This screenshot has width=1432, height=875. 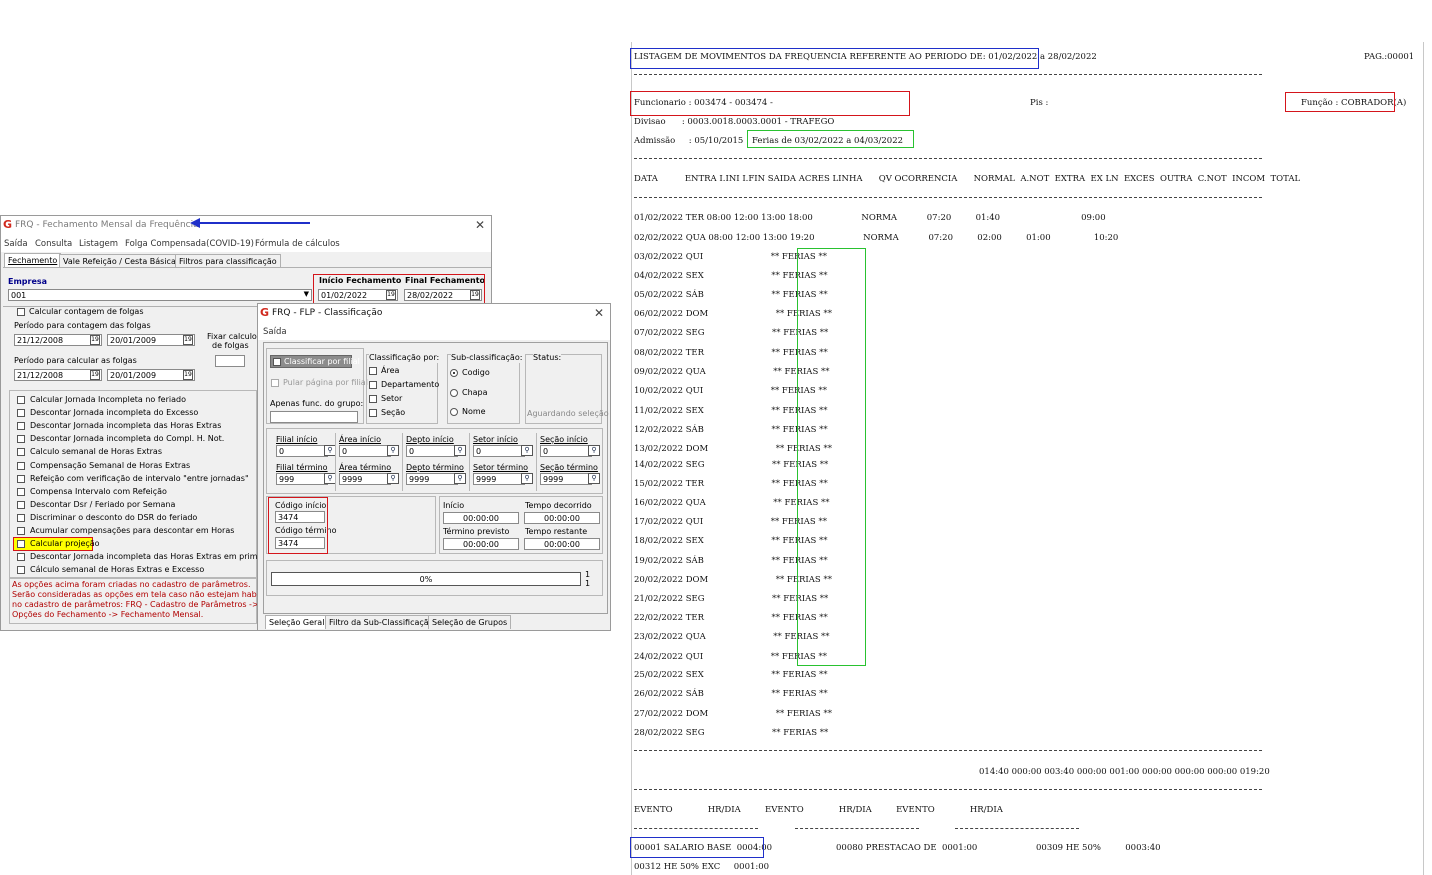 I want to click on progress-side-1: 1, so click(x=588, y=574).